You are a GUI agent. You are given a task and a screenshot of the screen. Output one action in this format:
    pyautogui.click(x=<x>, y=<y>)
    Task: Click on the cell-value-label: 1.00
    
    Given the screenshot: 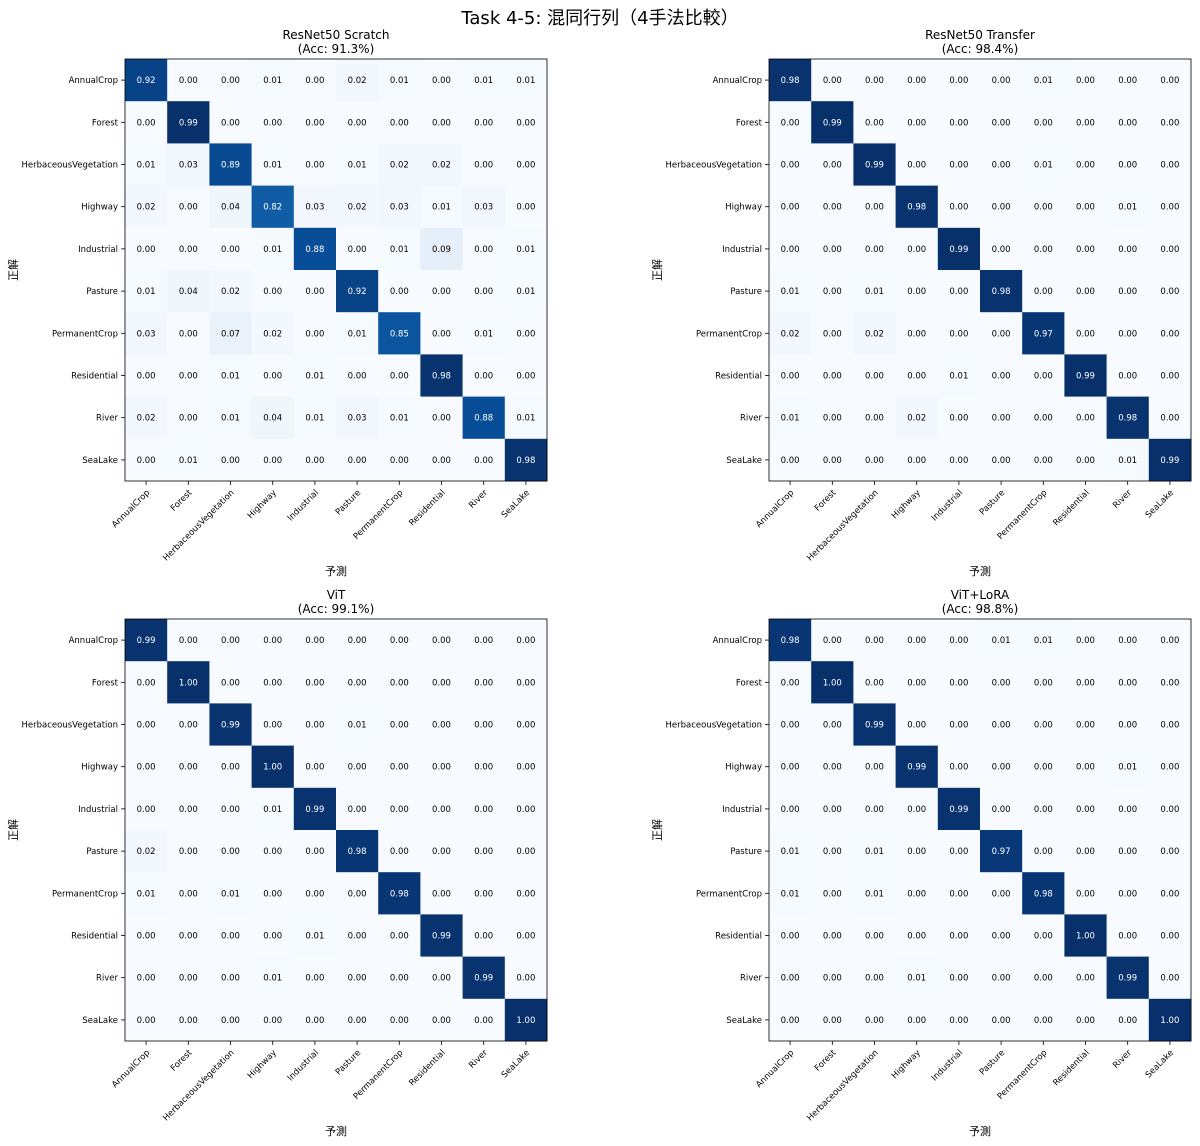 What is the action you would take?
    pyautogui.click(x=272, y=768)
    